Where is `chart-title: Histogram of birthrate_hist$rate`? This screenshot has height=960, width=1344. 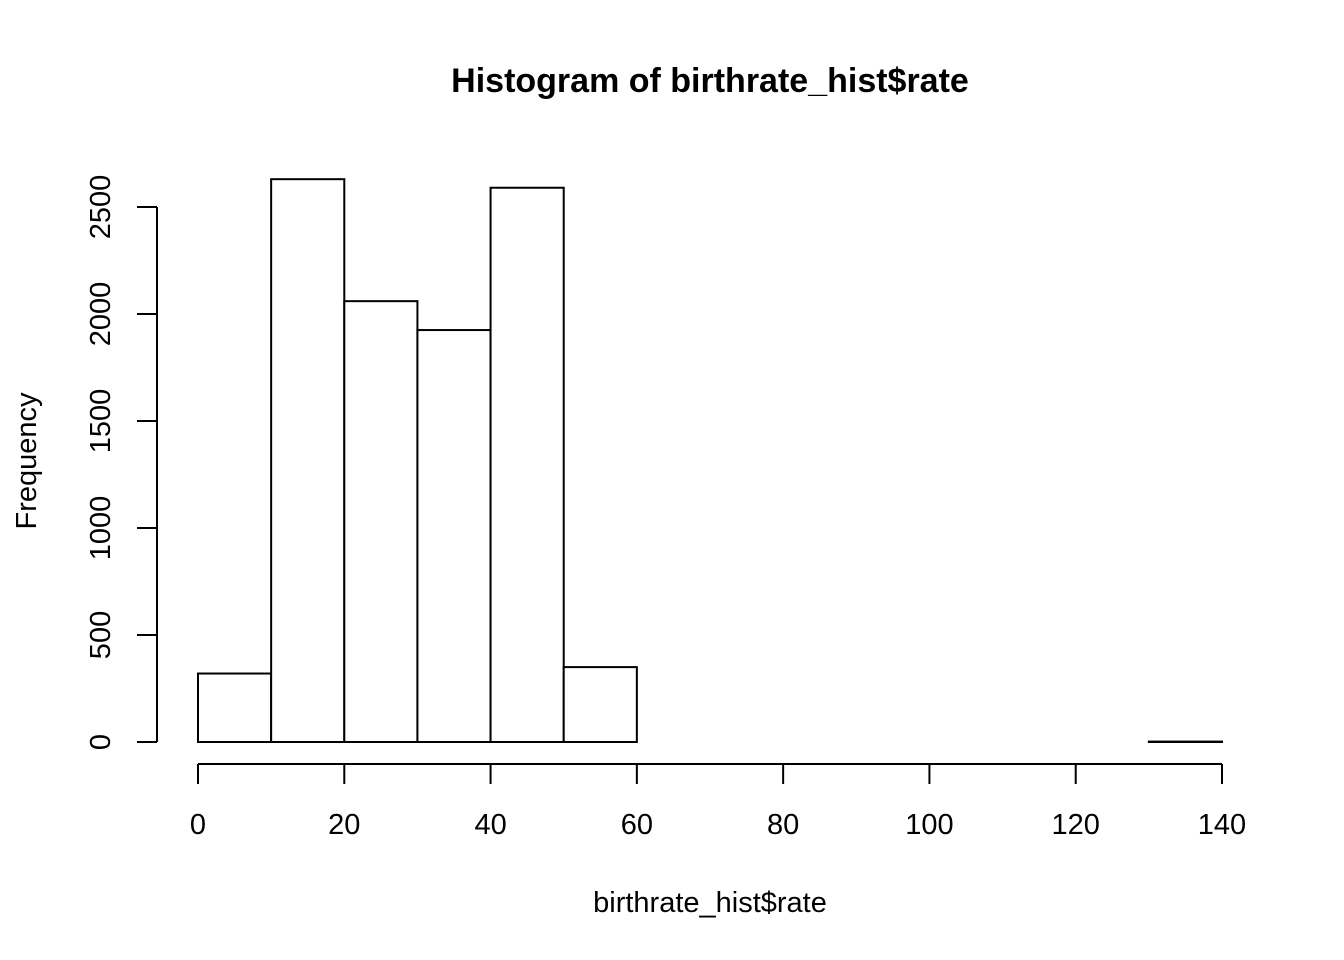 chart-title: Histogram of birthrate_hist$rate is located at coordinates (710, 81).